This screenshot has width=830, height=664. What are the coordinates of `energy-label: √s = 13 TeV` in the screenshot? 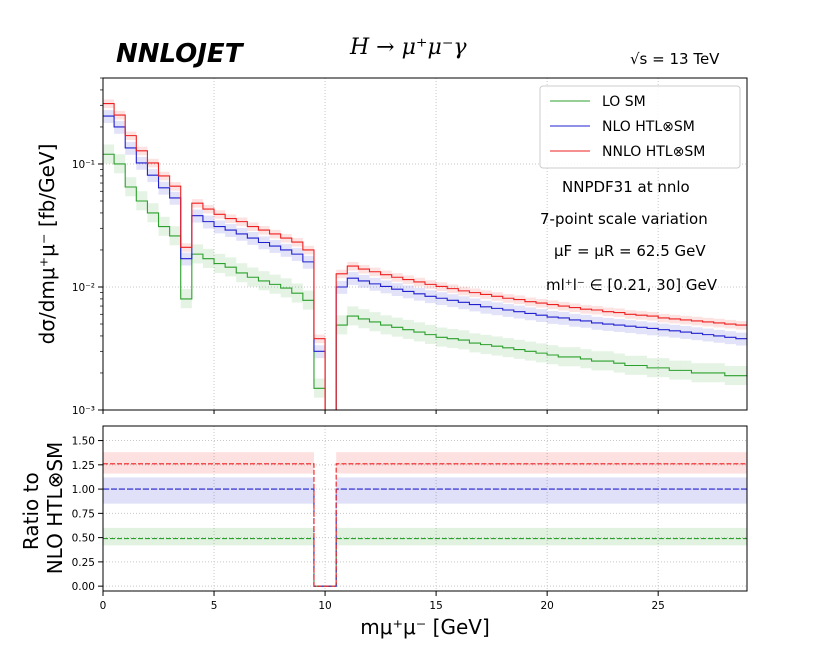 It's located at (675, 59).